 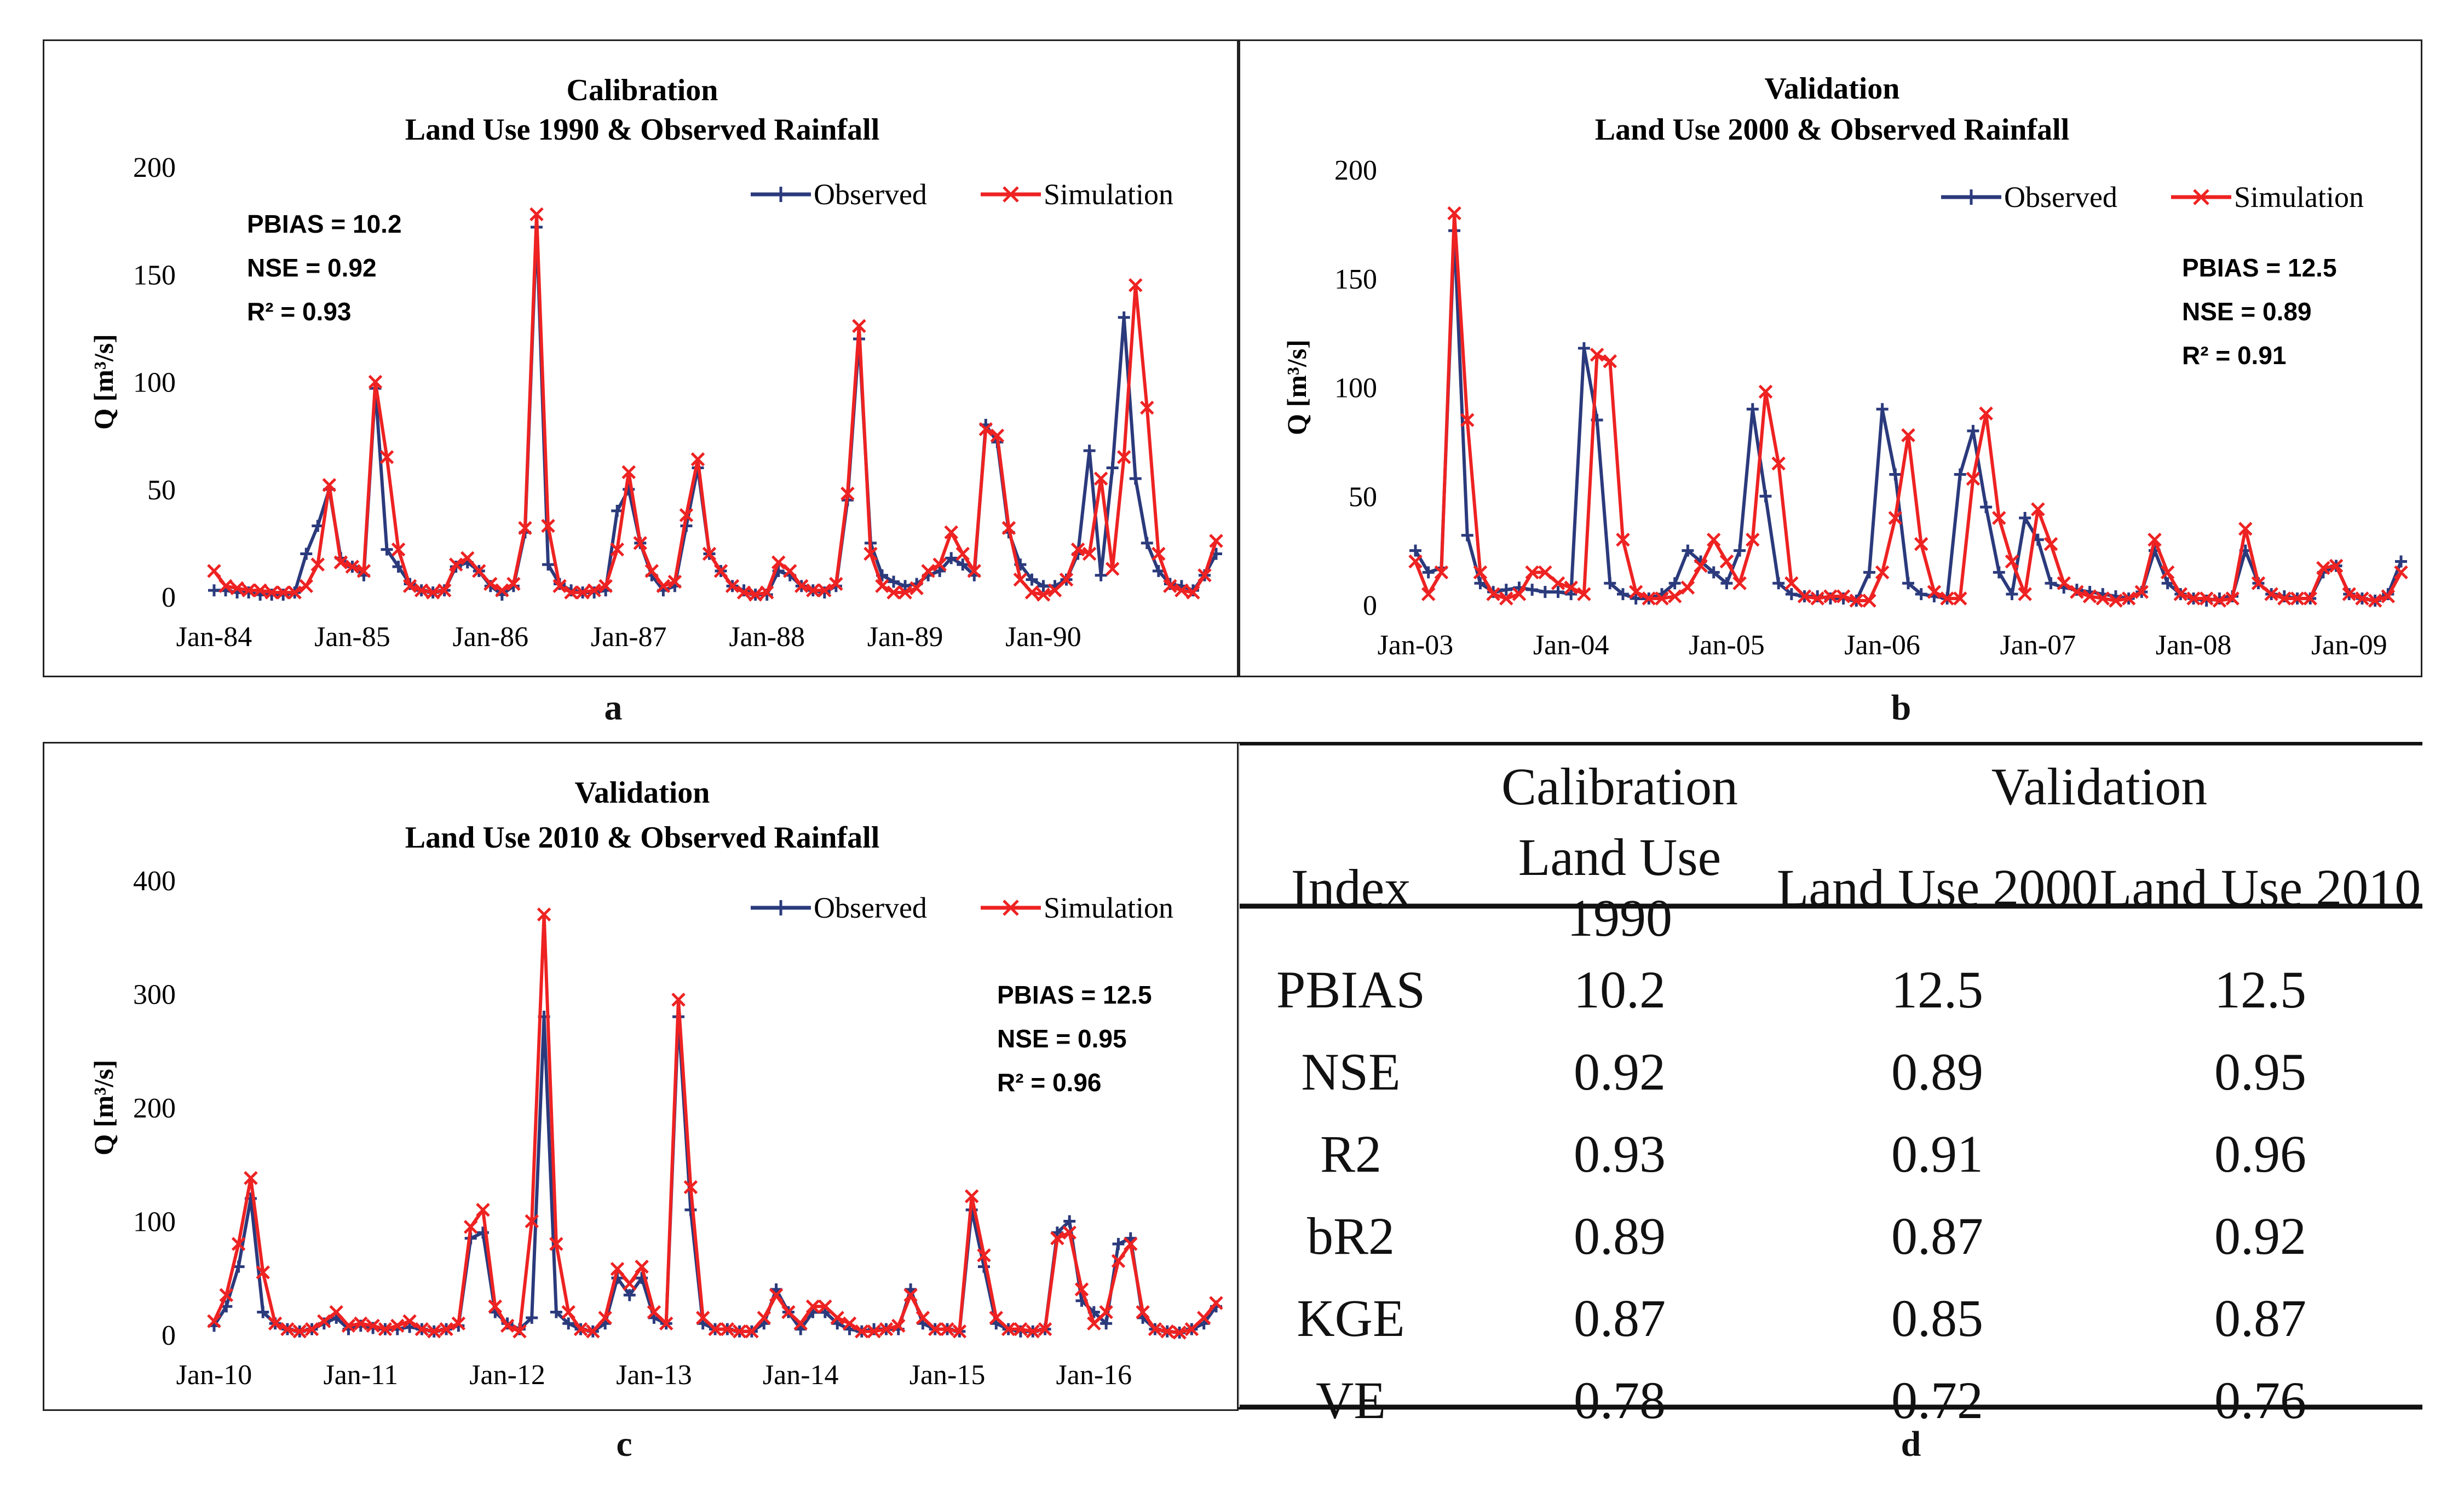 I want to click on panel-label-c: c, so click(x=624, y=1444).